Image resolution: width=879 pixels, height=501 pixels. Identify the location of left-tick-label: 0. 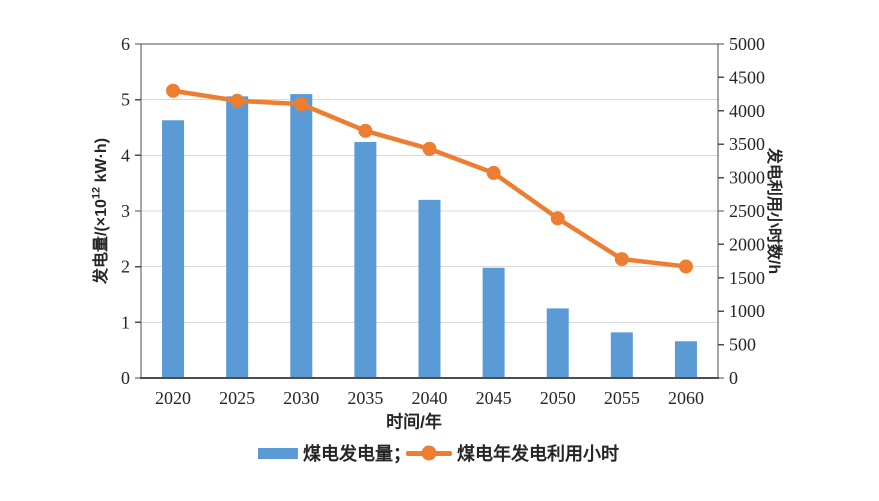
(125, 378).